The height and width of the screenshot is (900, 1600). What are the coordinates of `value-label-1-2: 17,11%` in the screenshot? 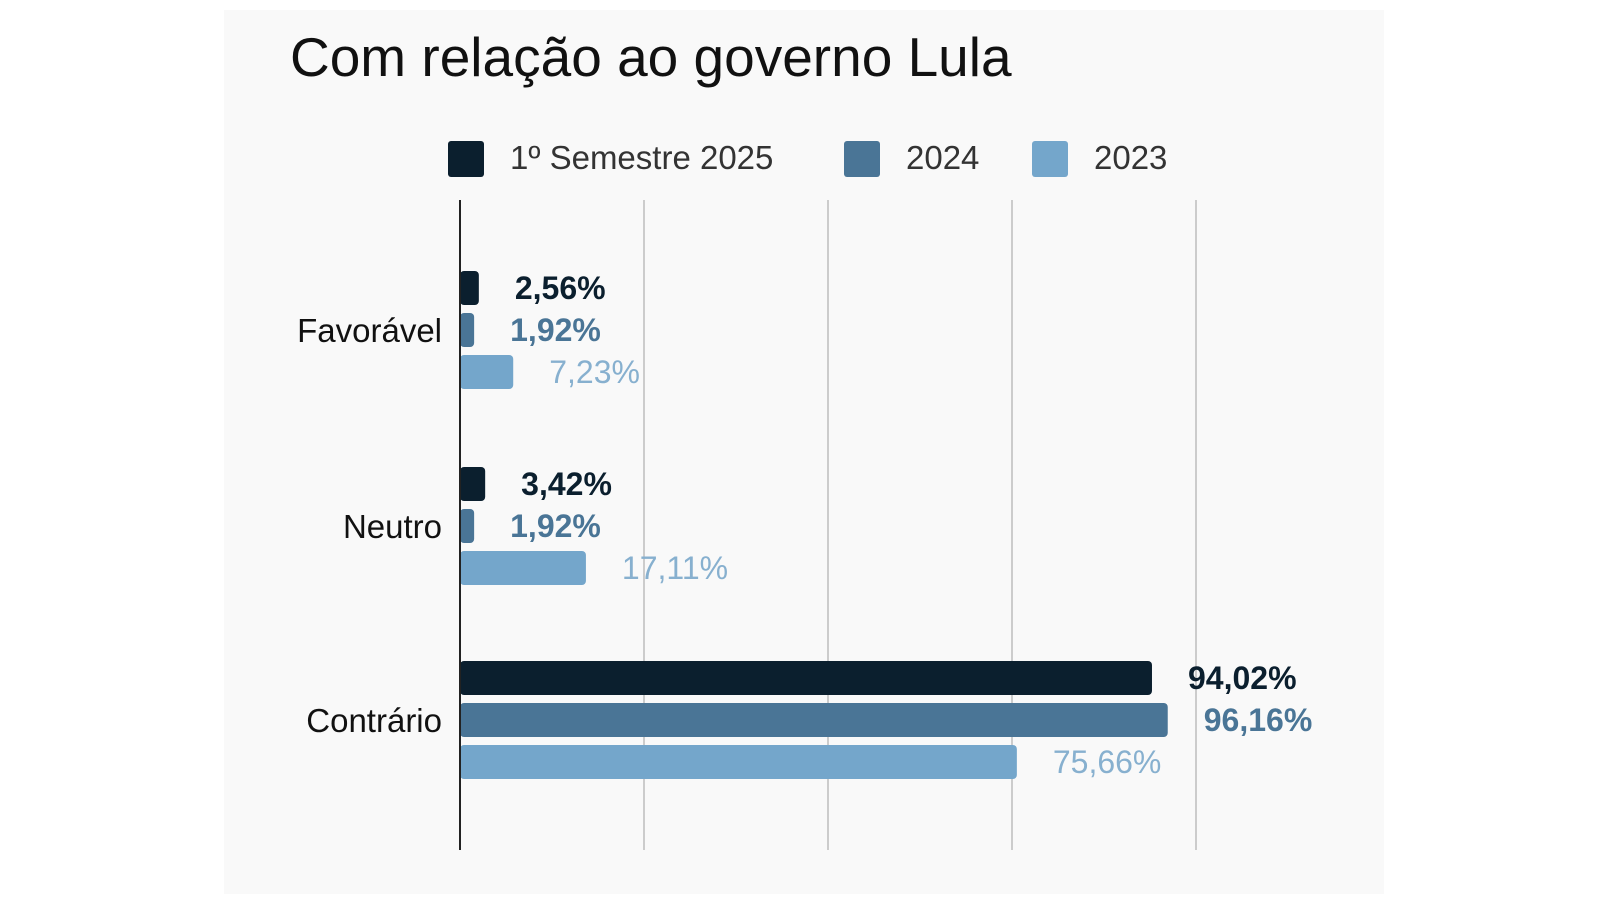 It's located at (675, 568).